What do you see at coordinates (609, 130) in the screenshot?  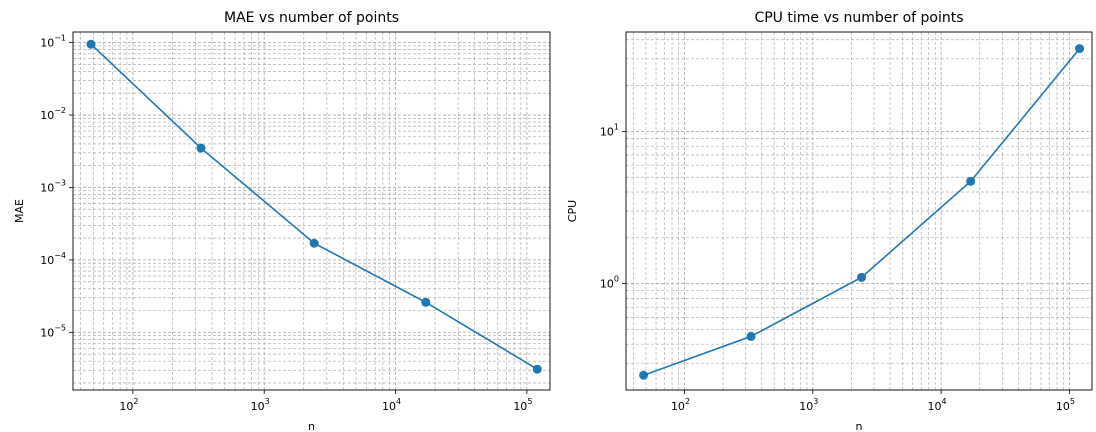 I see `y-tick-label: 10¹` at bounding box center [609, 130].